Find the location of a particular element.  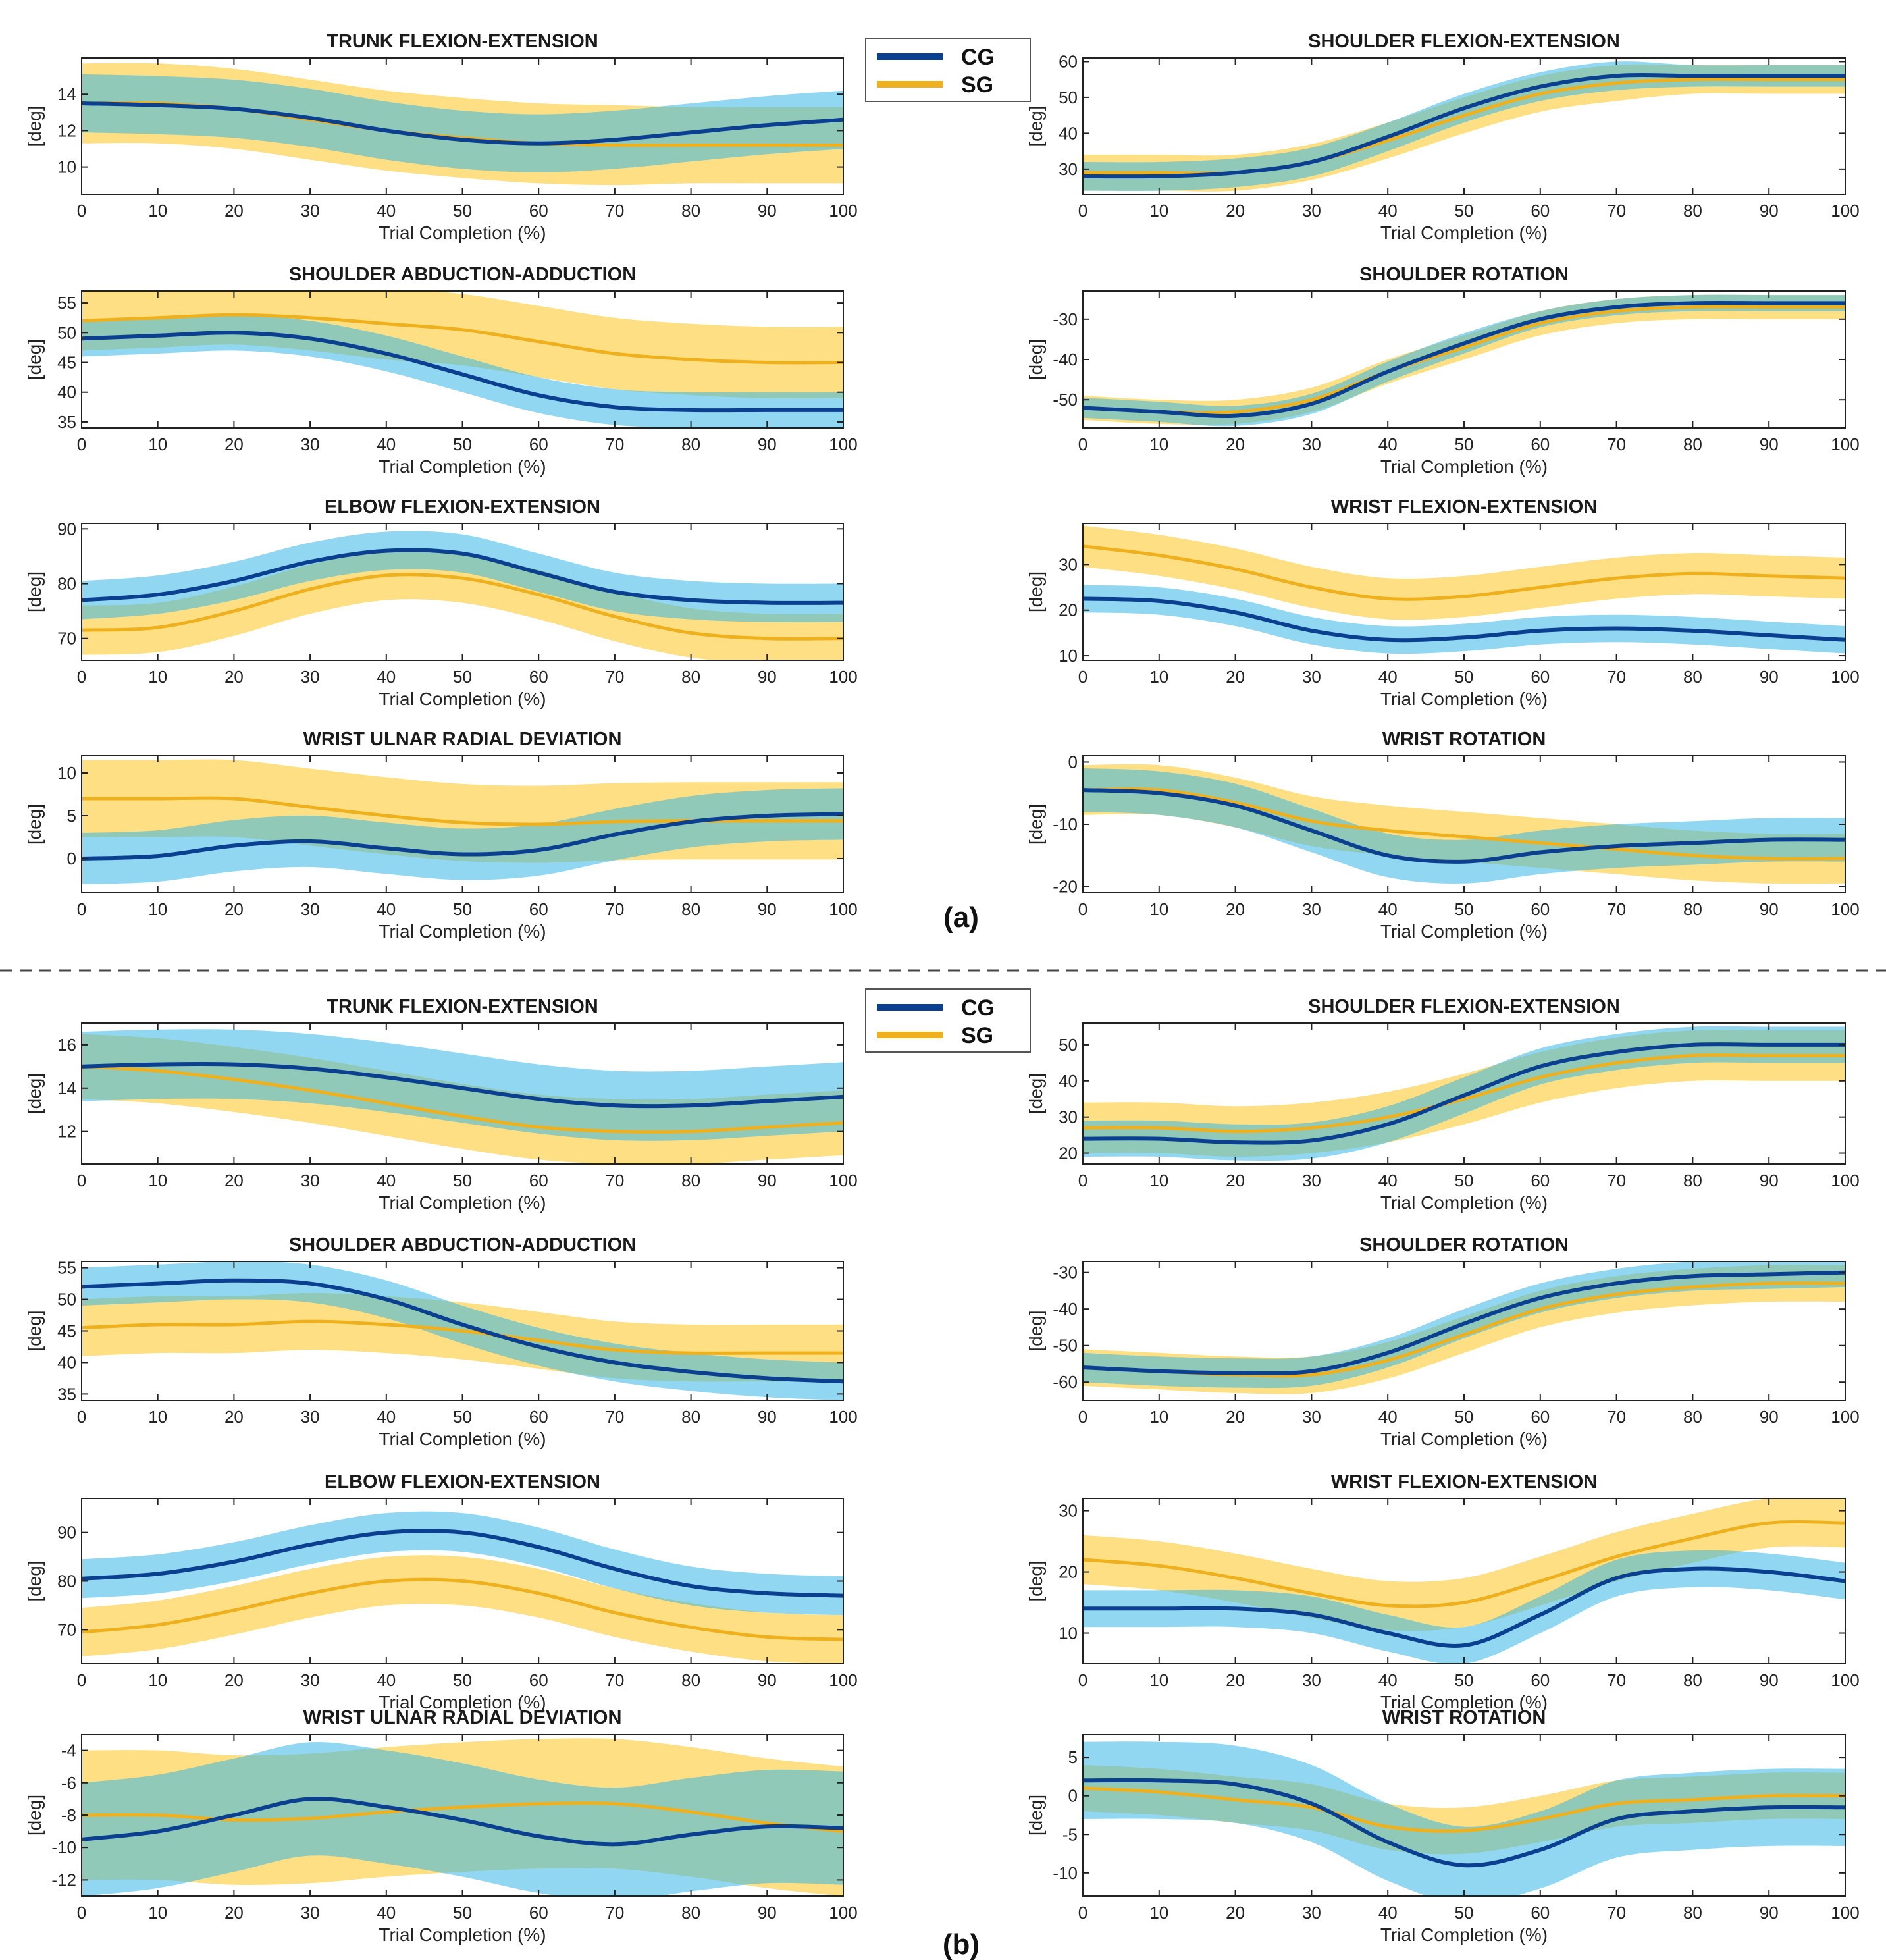

panel-label-a: (a) is located at coordinates (961, 917).